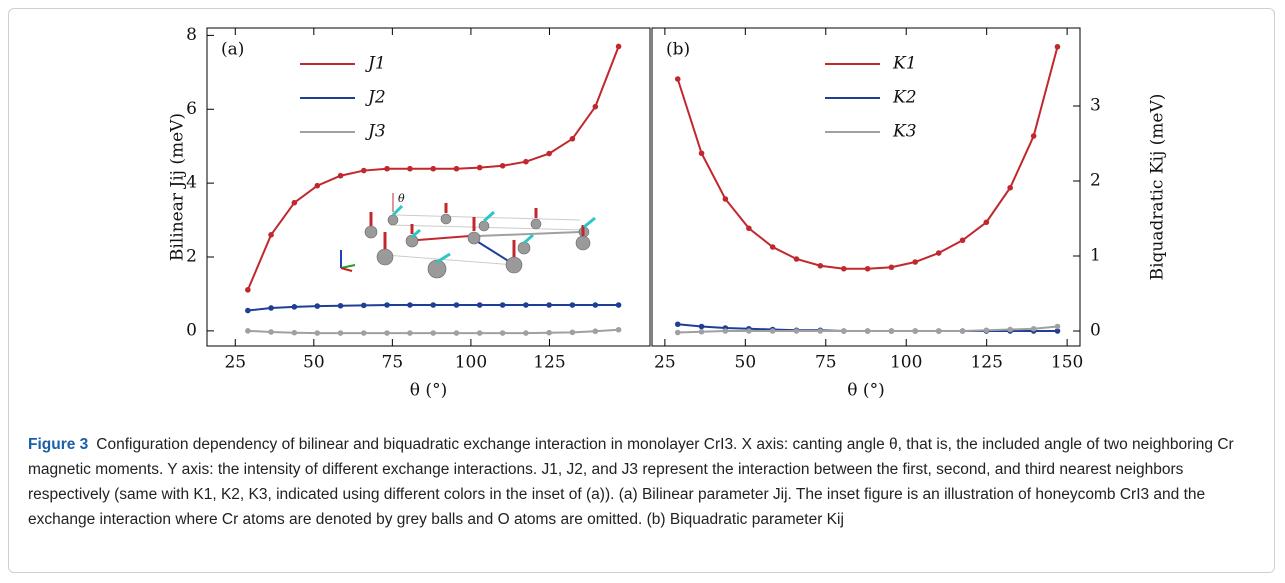  What do you see at coordinates (375, 64) in the screenshot?
I see `legend-label: J1` at bounding box center [375, 64].